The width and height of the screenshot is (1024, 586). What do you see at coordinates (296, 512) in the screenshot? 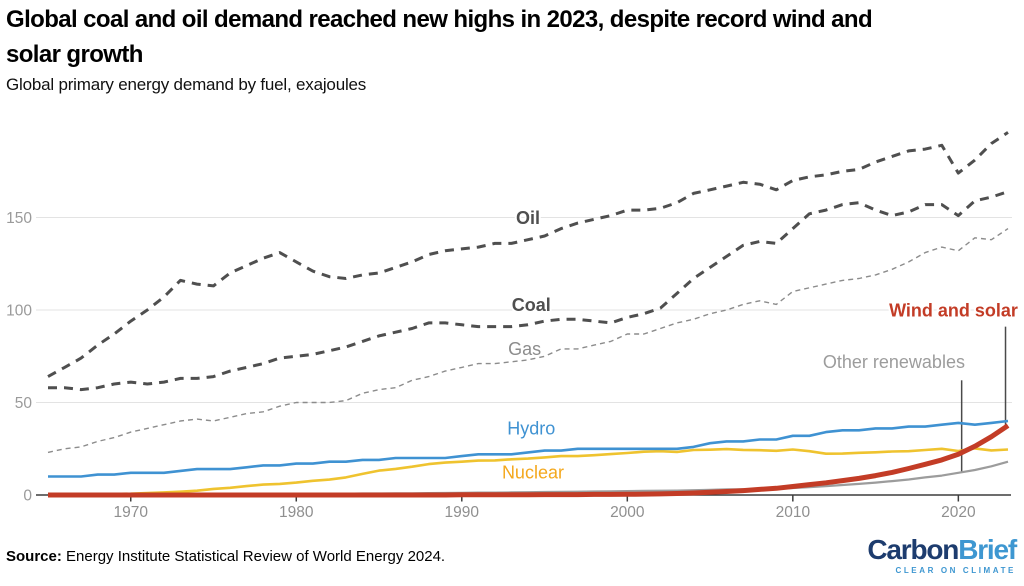
I see `x-tick-label-1980: 1980` at bounding box center [296, 512].